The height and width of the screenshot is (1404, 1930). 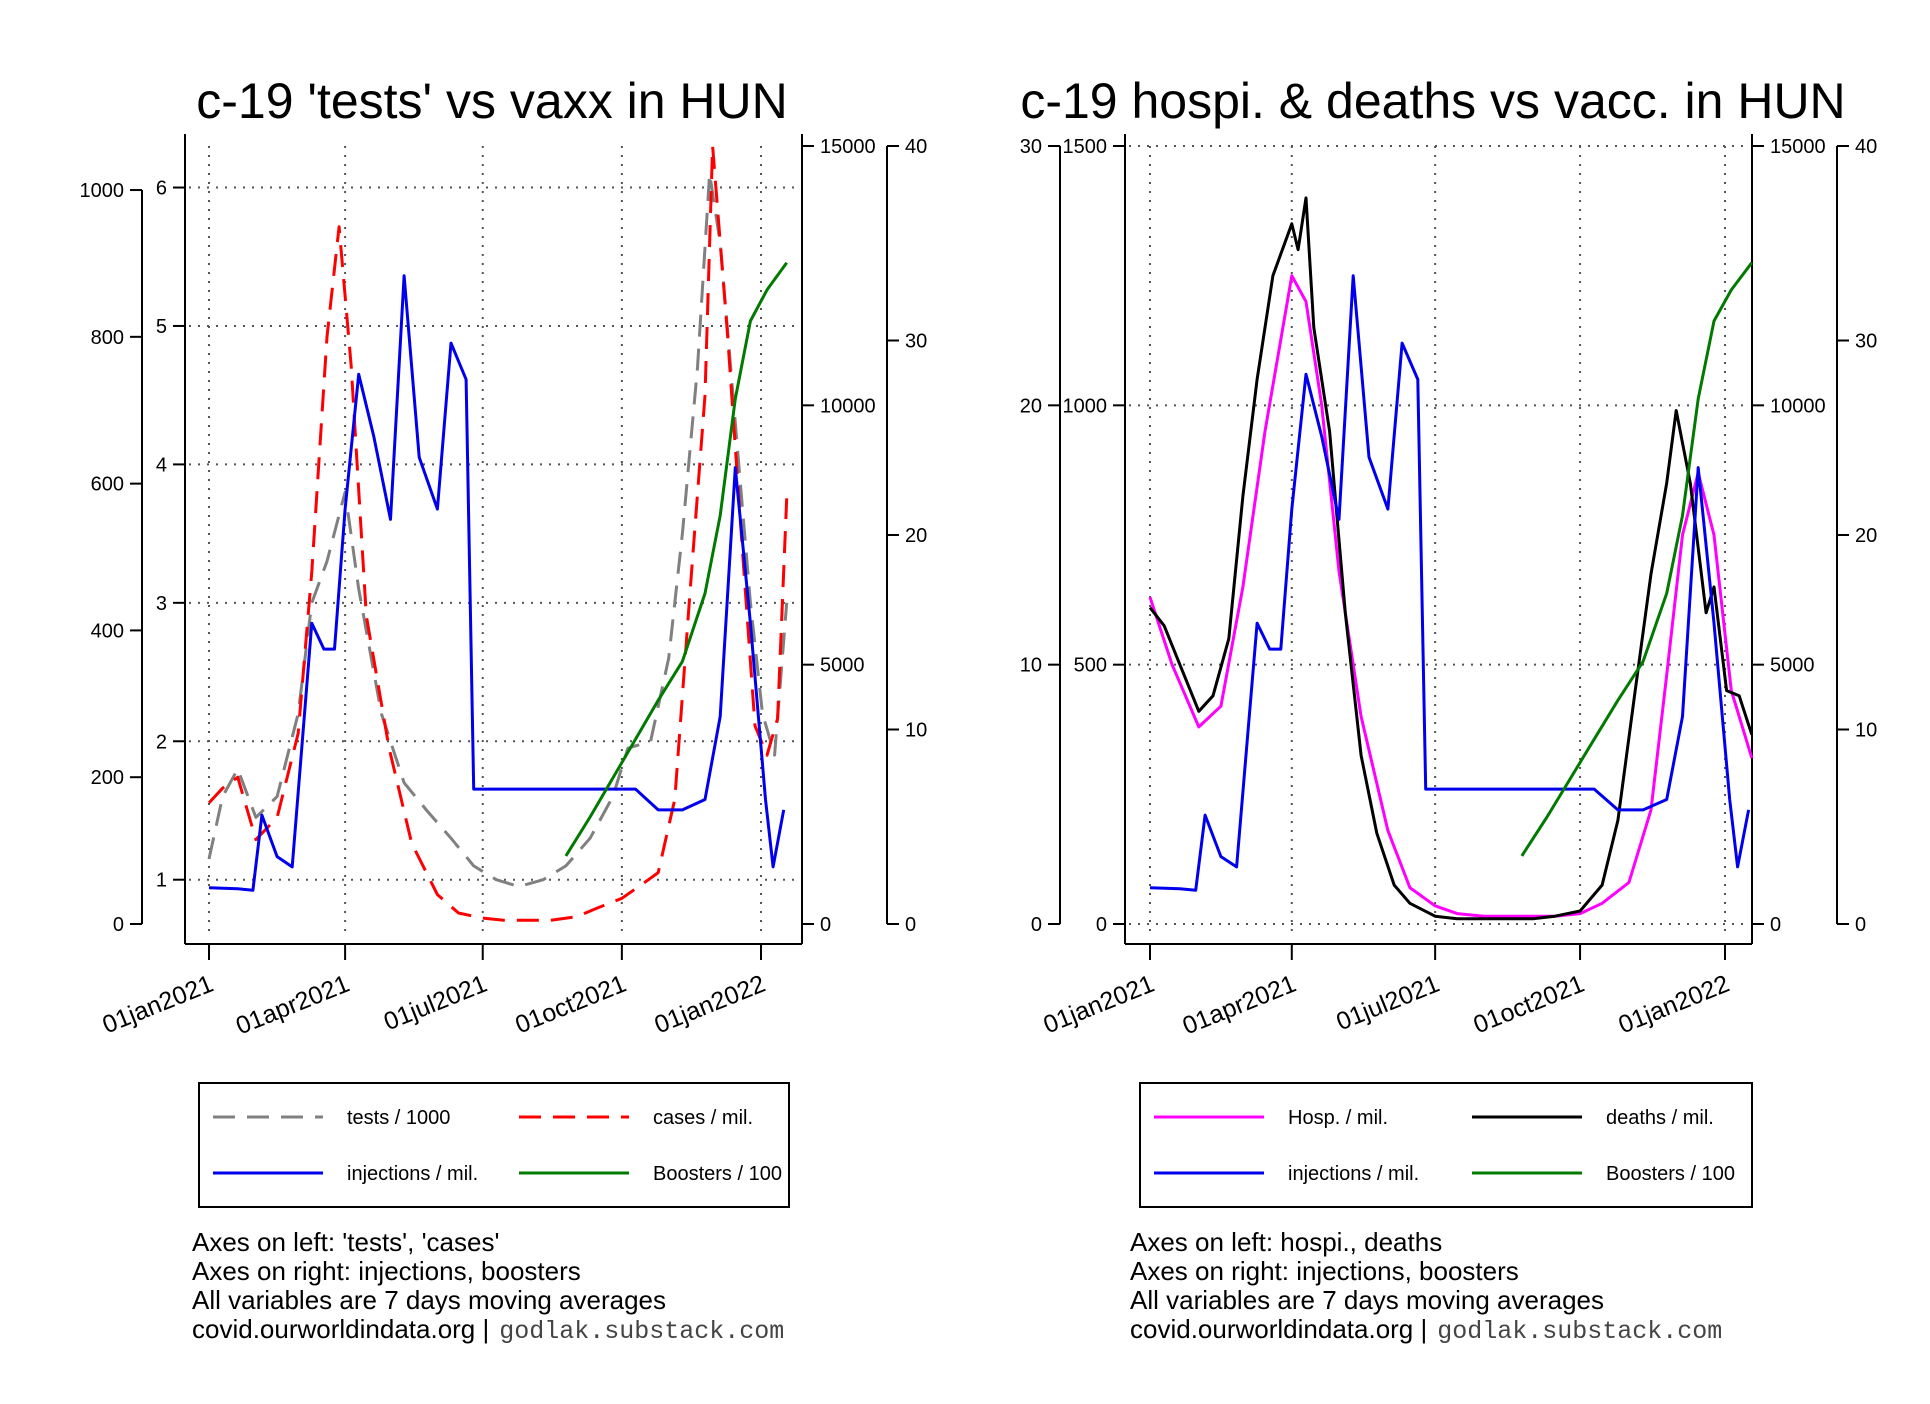 What do you see at coordinates (161, 604) in the screenshot?
I see `y-tick-label: 3` at bounding box center [161, 604].